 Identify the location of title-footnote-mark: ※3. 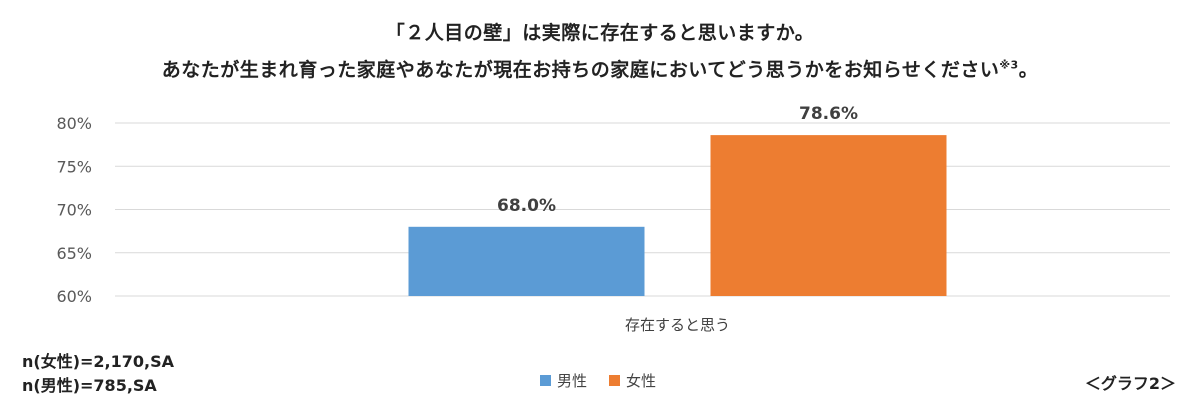
(1009, 65).